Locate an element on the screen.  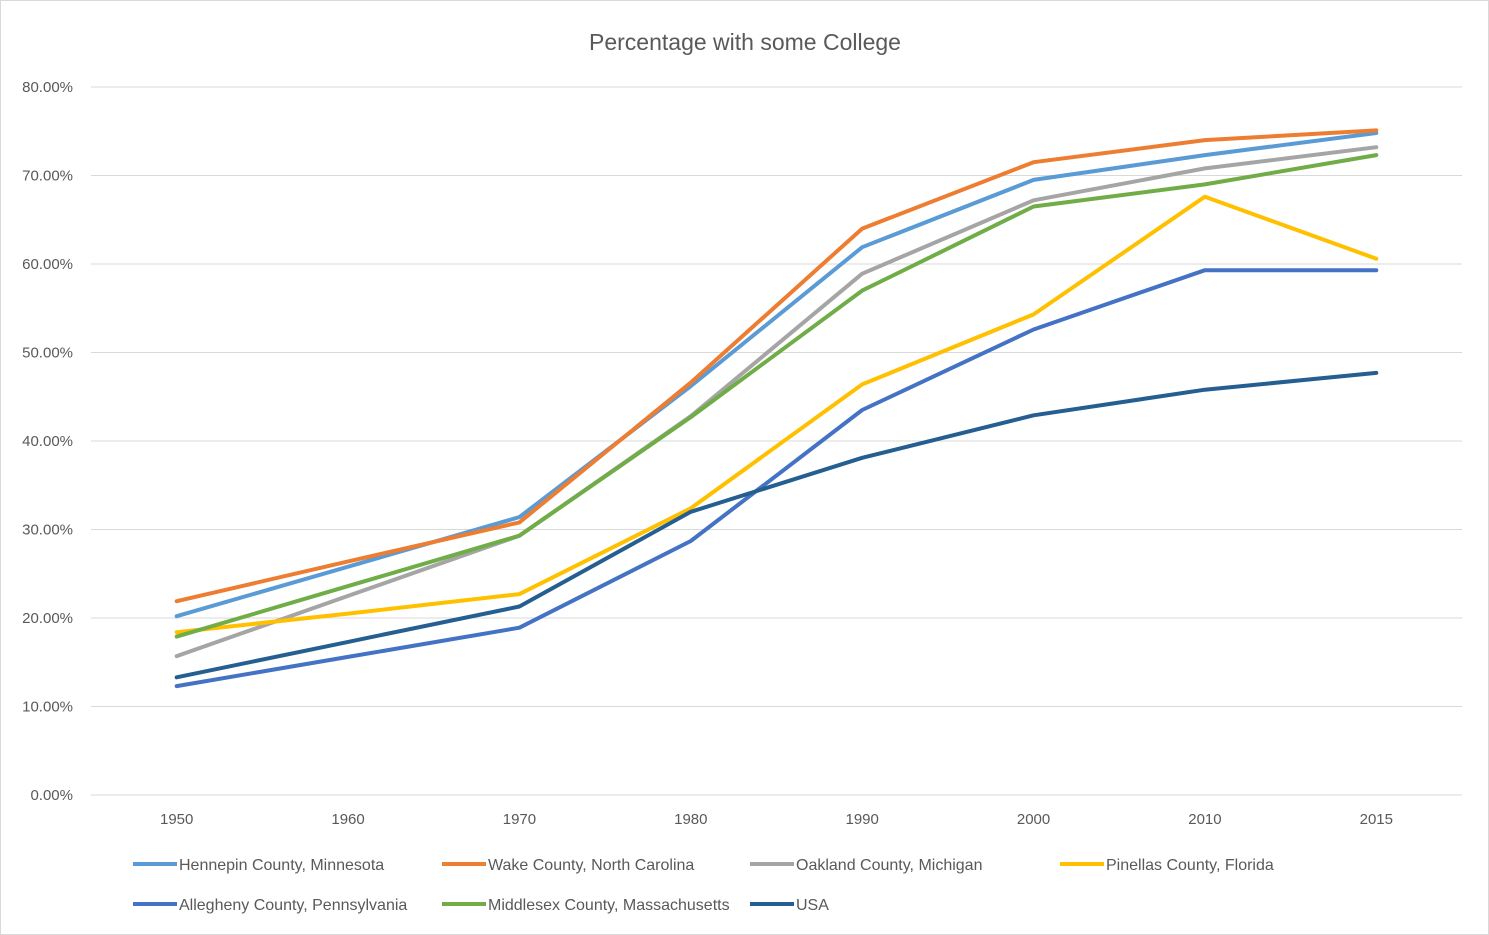
legend-label: Pinellas County, Florida is located at coordinates (1190, 865).